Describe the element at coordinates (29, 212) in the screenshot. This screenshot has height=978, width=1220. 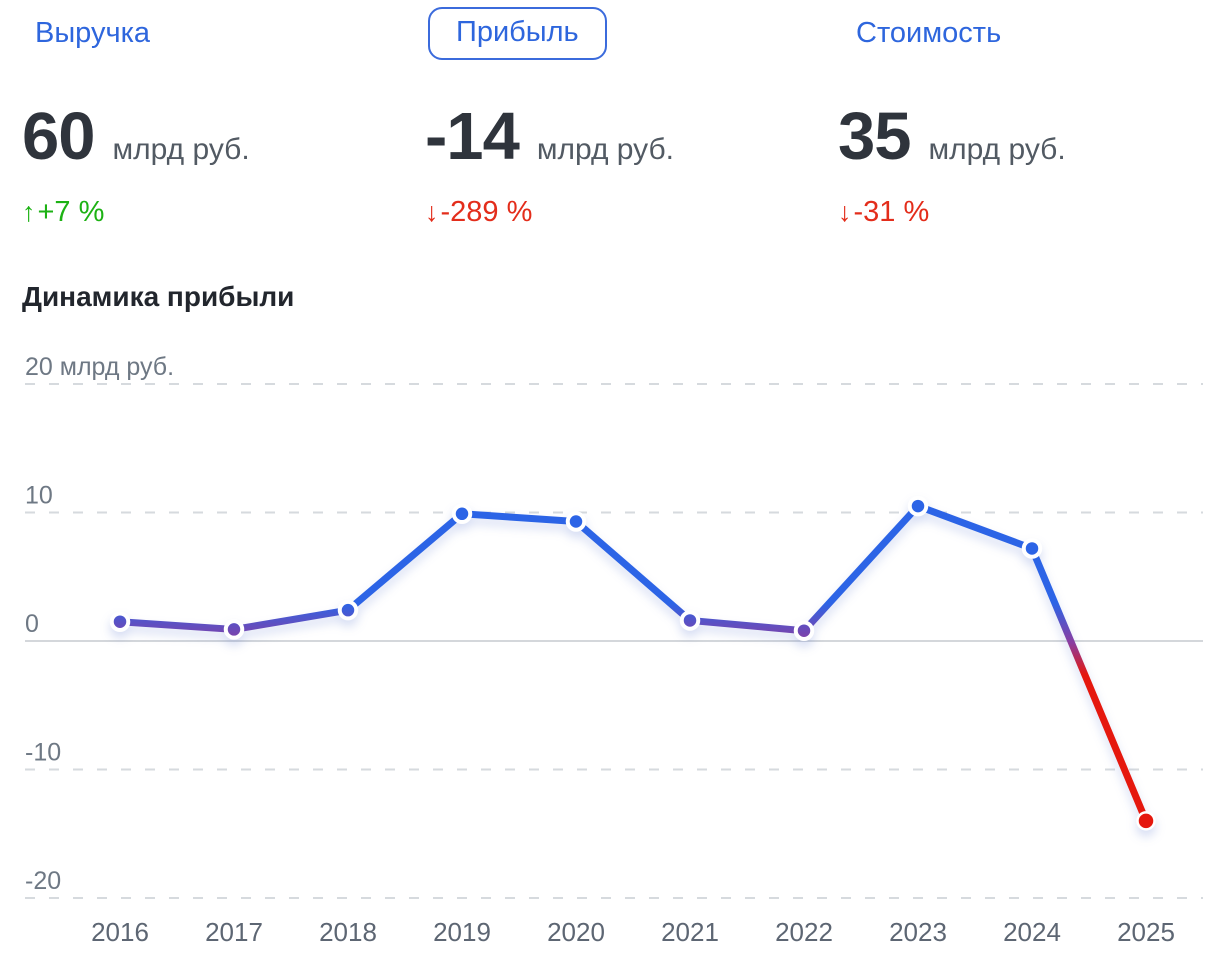
I see `up-arrow-icon: ↑` at that location.